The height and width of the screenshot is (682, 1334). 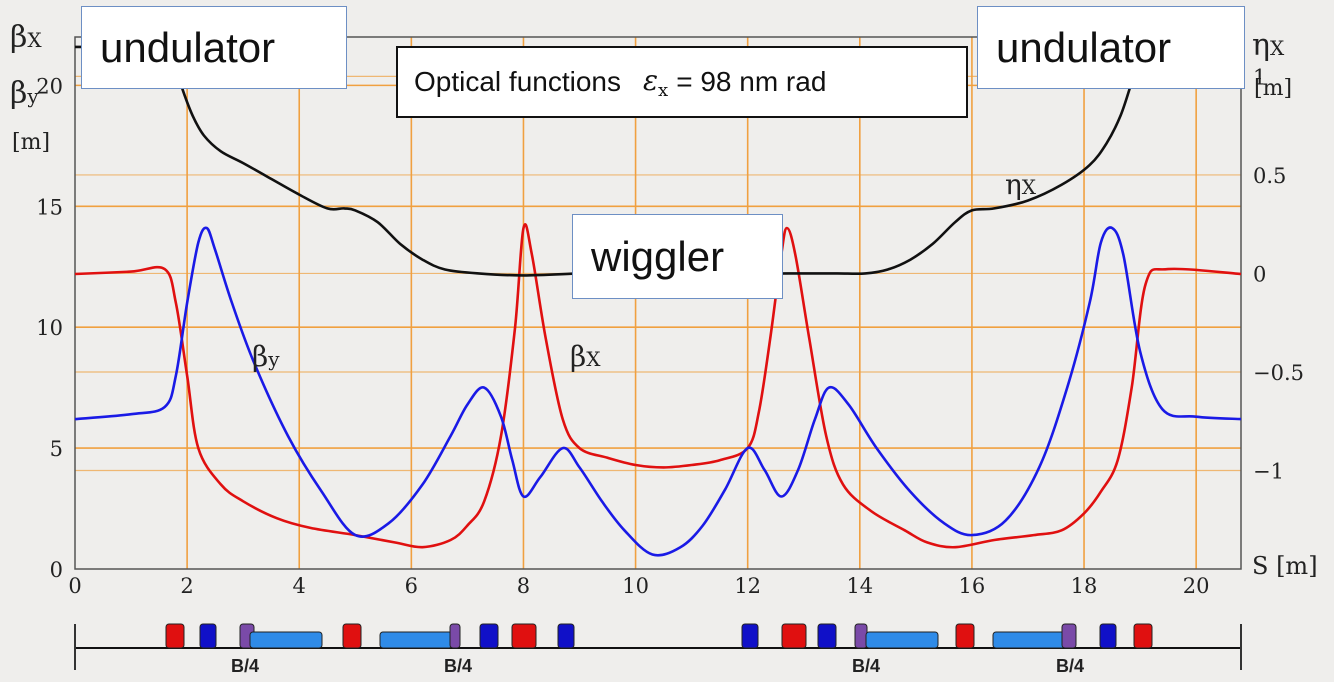 I want to click on callout-wiggler: wiggler, so click(x=677, y=256).